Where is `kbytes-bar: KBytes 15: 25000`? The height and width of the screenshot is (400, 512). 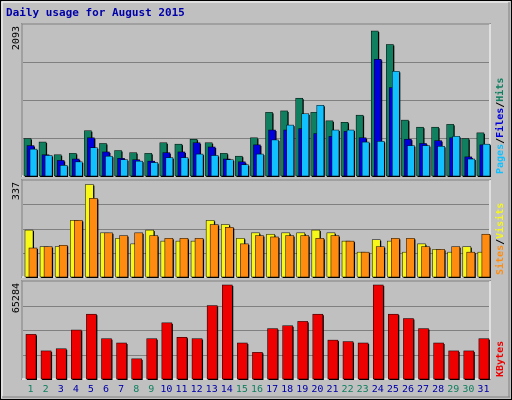 kbytes-bar: KBytes 15: 25000 is located at coordinates (243, 361).